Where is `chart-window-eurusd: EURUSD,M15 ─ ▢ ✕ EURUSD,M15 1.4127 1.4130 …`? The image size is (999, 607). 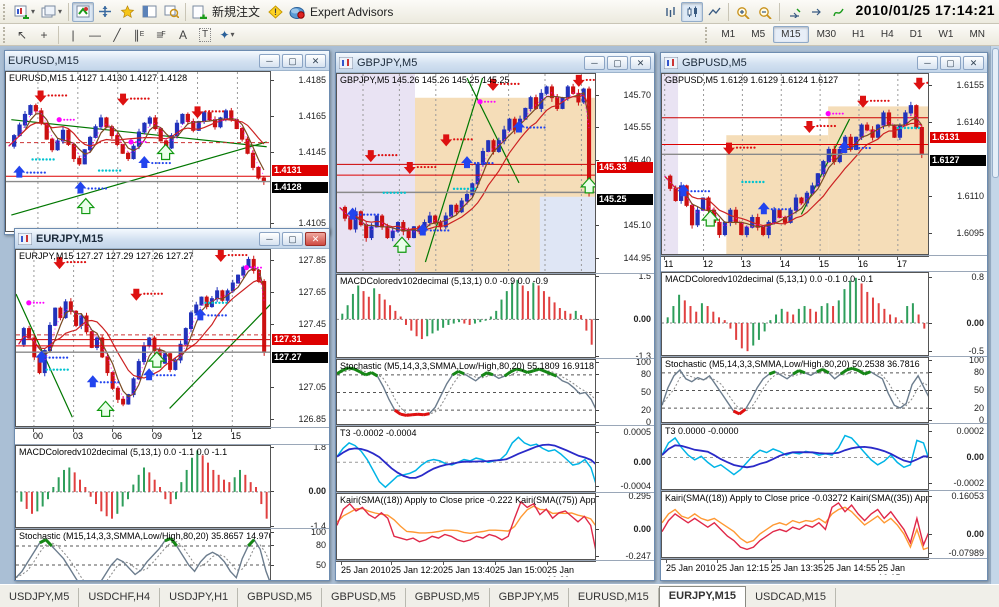
chart-window-eurusd: EURUSD,M15 ─ ▢ ✕ EURUSD,M15 1.4127 1.4130 … is located at coordinates (167, 142).